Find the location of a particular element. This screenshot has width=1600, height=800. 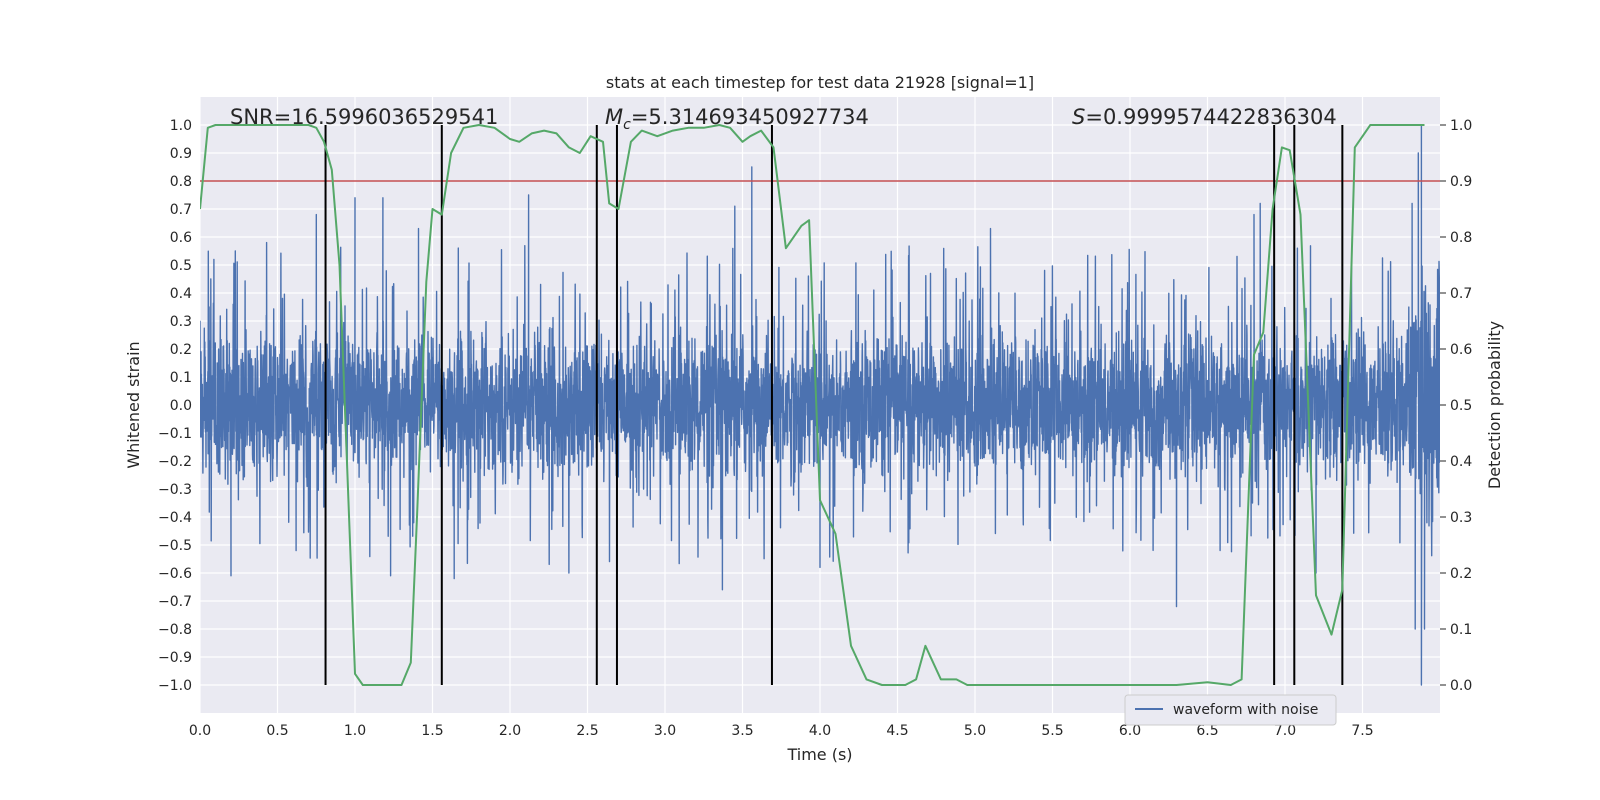

y-left-tick-label-17: −0.7 is located at coordinates (175, 602).